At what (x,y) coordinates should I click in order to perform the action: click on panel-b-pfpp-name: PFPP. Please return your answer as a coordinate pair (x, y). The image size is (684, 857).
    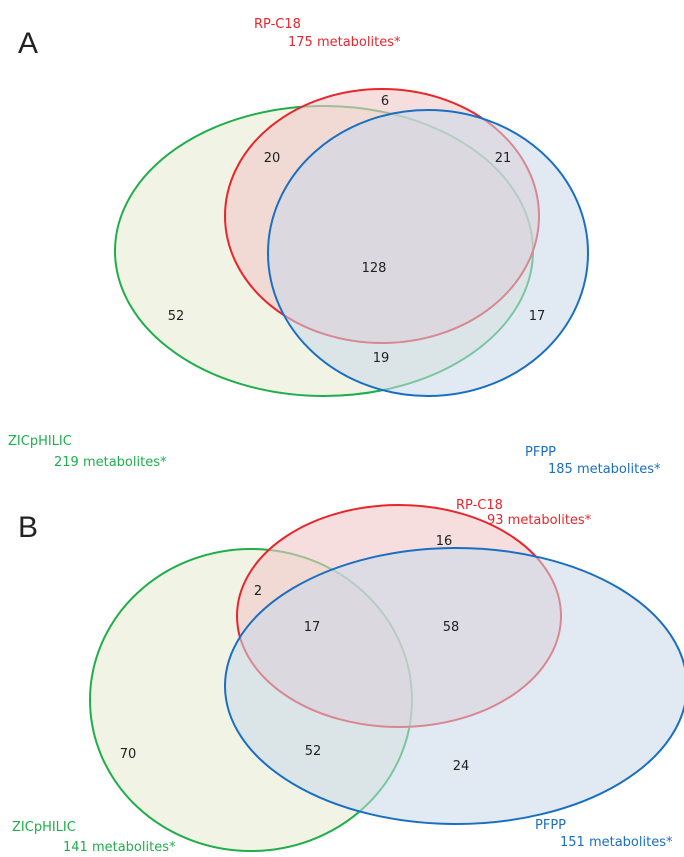
    Looking at the image, I should click on (550, 825).